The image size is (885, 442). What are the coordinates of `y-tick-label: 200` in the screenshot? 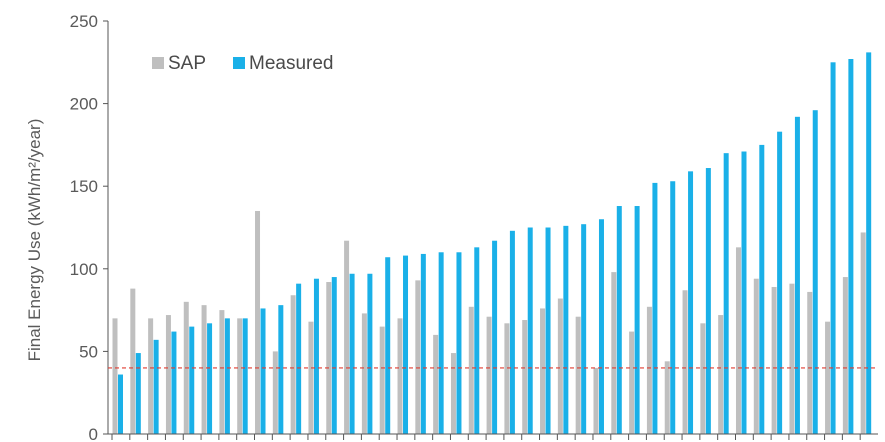 It's located at (84, 104).